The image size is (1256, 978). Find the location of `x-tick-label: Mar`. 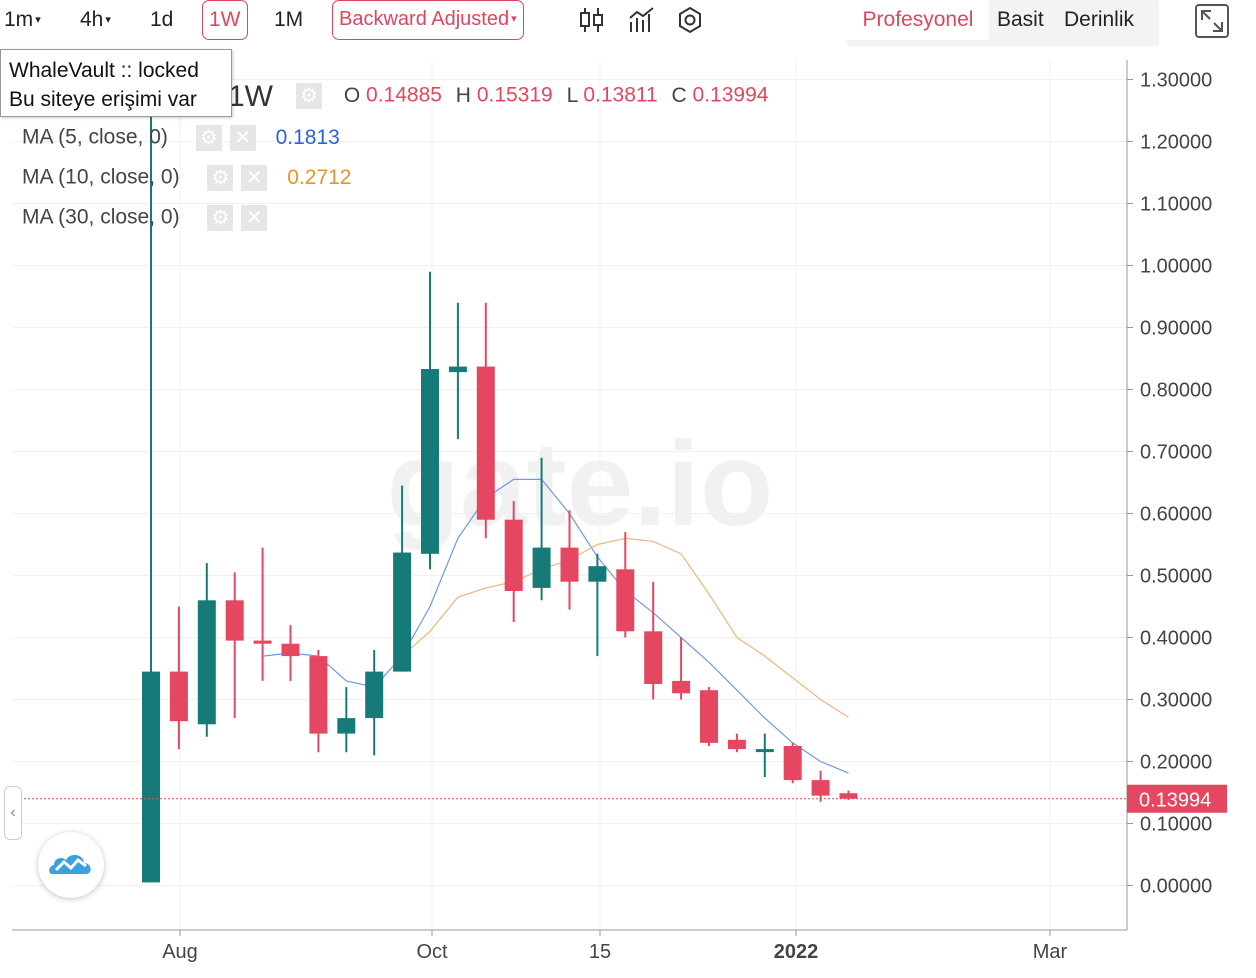

x-tick-label: Mar is located at coordinates (1050, 952).